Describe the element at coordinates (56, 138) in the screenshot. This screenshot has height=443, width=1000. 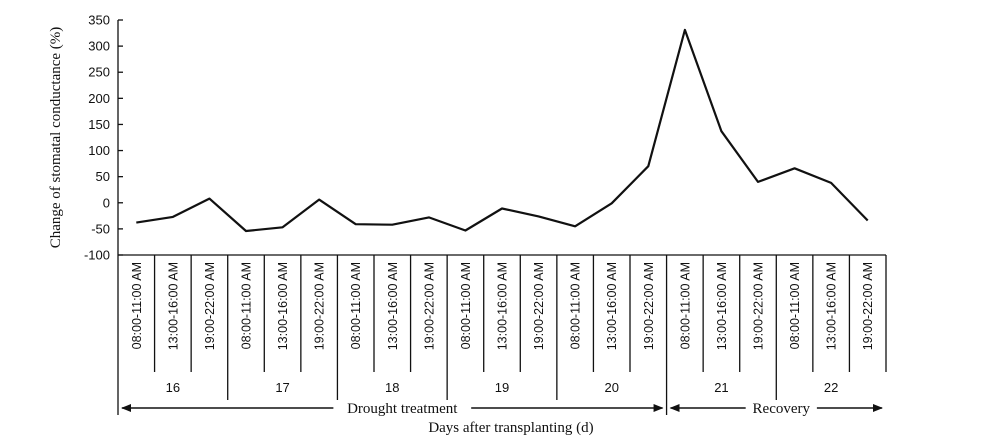
I see `y-axis-label: Change of stomatal conductance (%)` at that location.